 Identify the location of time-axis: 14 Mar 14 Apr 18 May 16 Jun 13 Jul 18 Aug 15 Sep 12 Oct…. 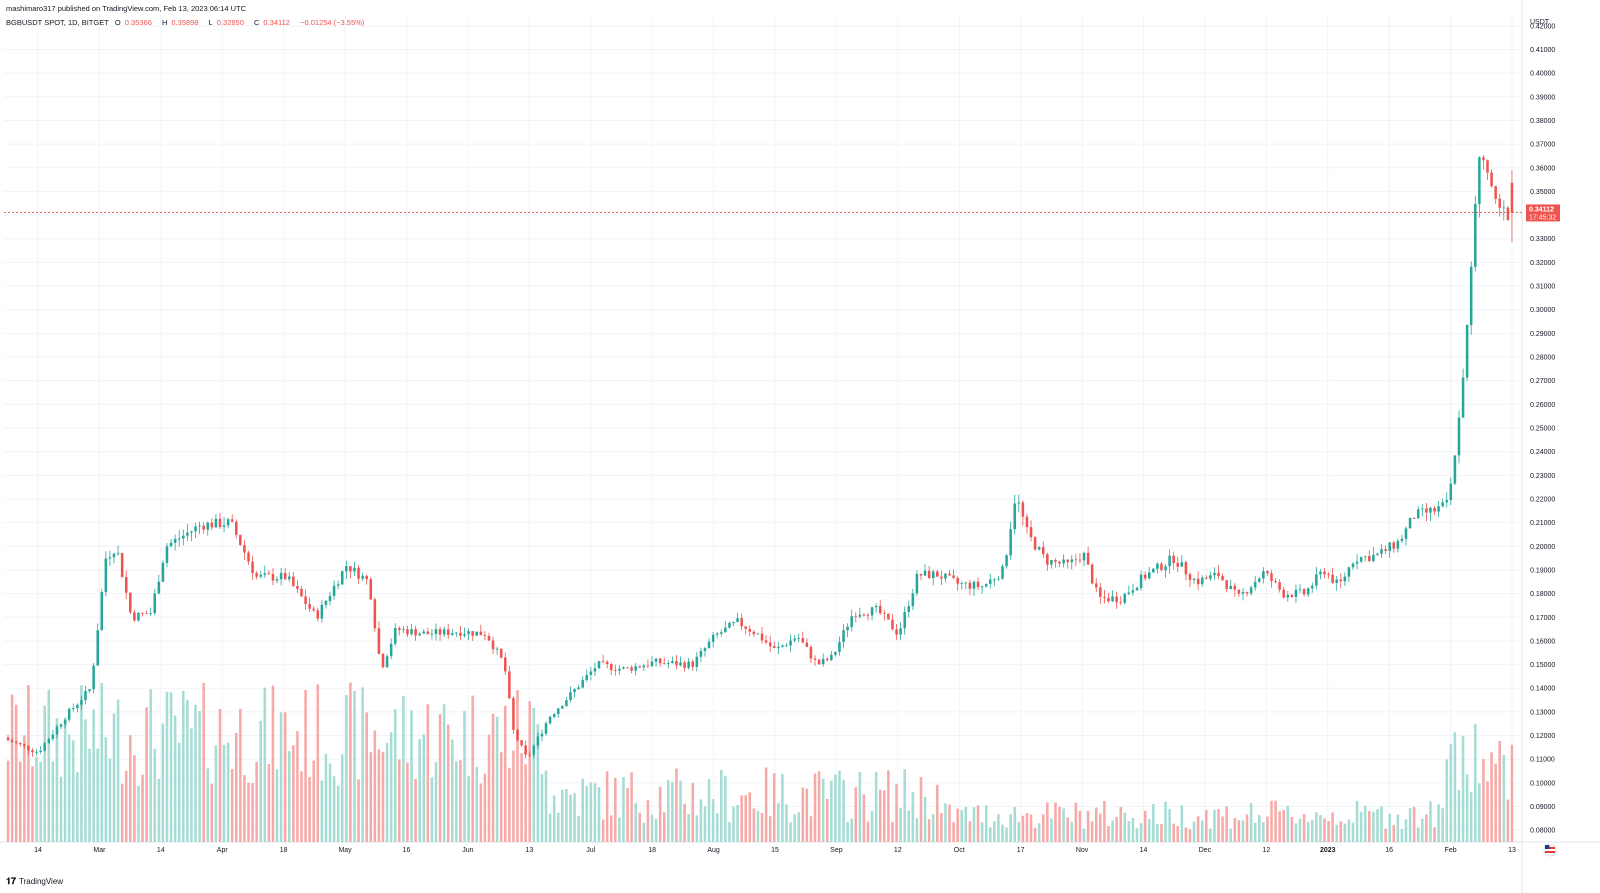
(775, 850).